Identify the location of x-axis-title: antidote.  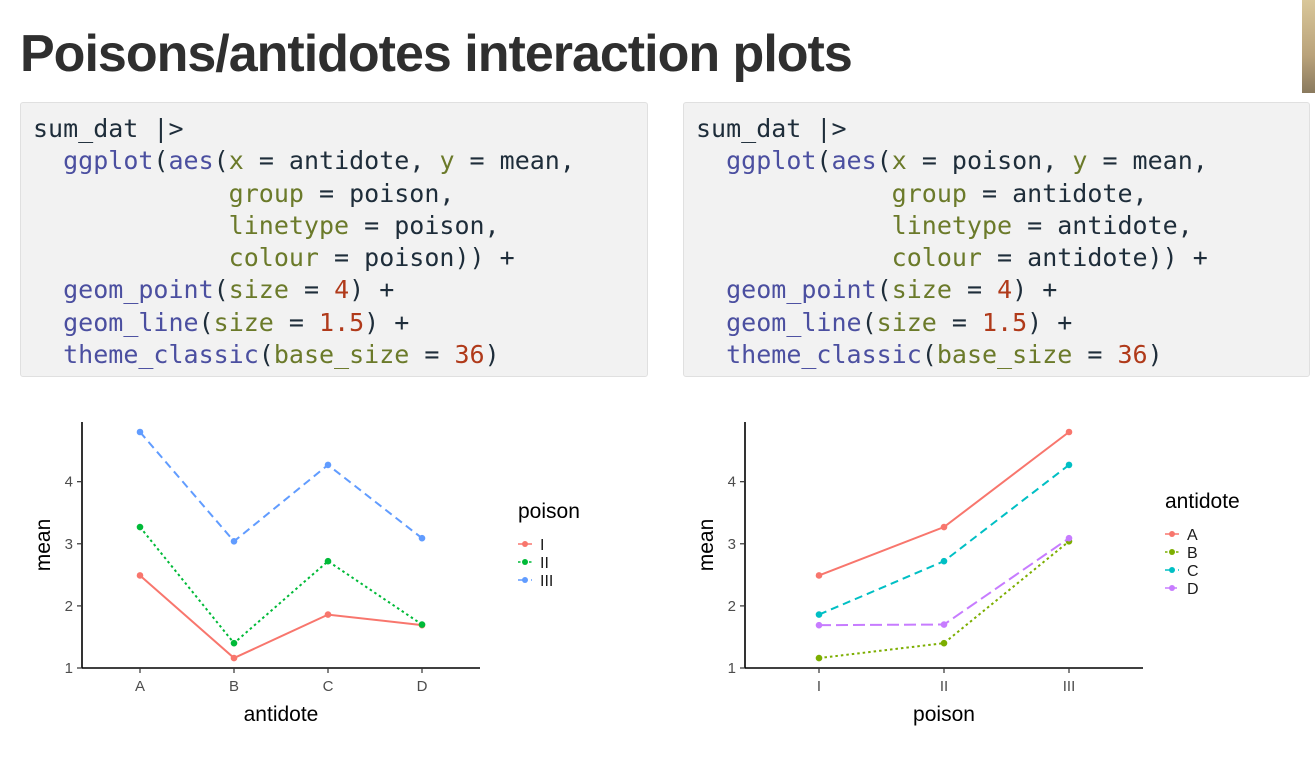
(281, 714).